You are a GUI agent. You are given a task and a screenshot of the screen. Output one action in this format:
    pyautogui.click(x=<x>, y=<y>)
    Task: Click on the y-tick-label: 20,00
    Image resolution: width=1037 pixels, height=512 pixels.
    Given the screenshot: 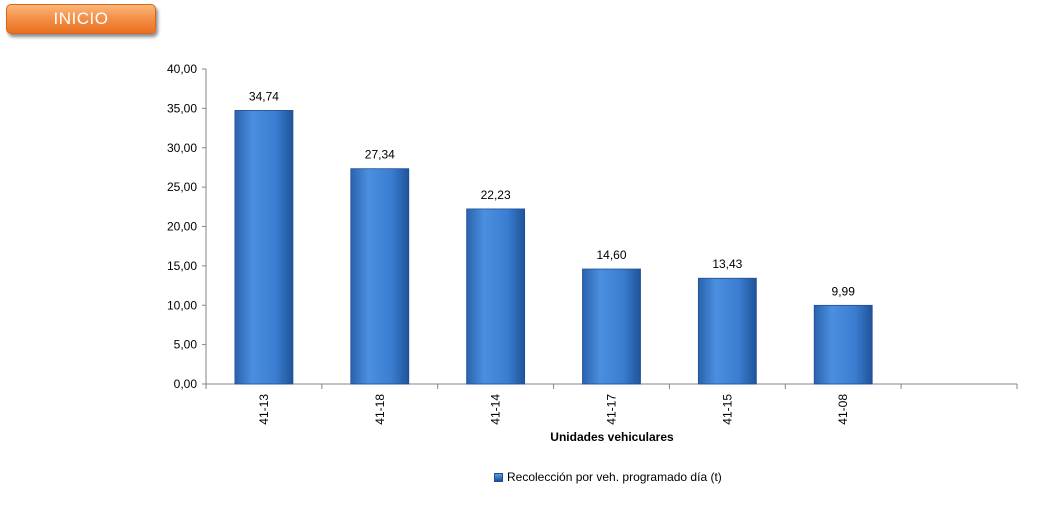 What is the action you would take?
    pyautogui.click(x=182, y=227)
    